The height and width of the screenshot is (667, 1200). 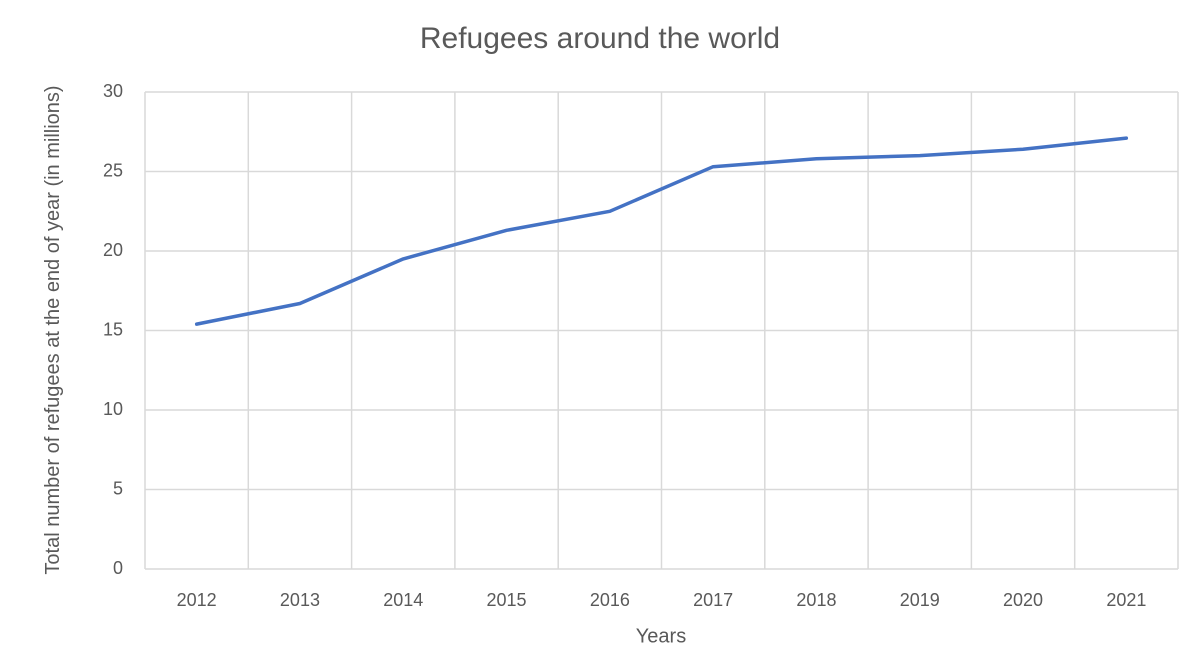 I want to click on y-tick-label: 0, so click(x=118, y=568).